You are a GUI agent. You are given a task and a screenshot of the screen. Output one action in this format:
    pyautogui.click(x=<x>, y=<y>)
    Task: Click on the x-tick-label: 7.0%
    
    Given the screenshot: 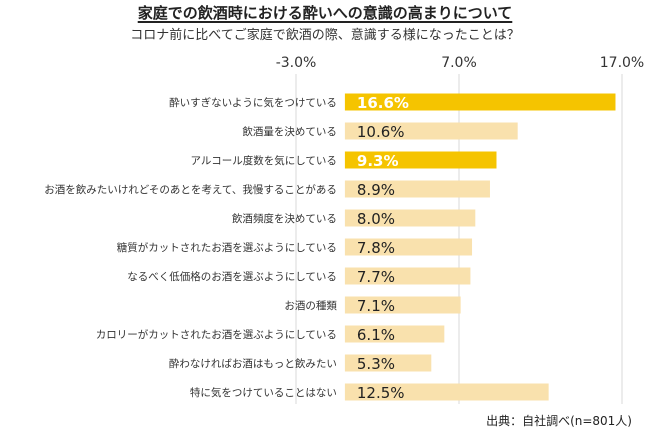 What is the action you would take?
    pyautogui.click(x=459, y=63)
    